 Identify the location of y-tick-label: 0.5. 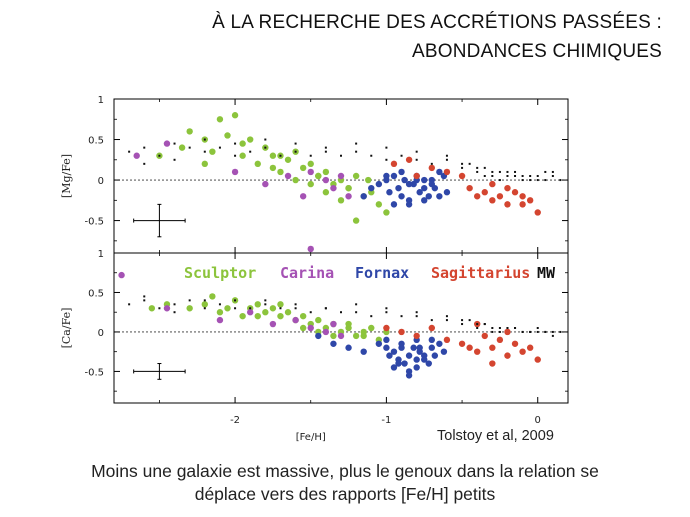
(96, 141).